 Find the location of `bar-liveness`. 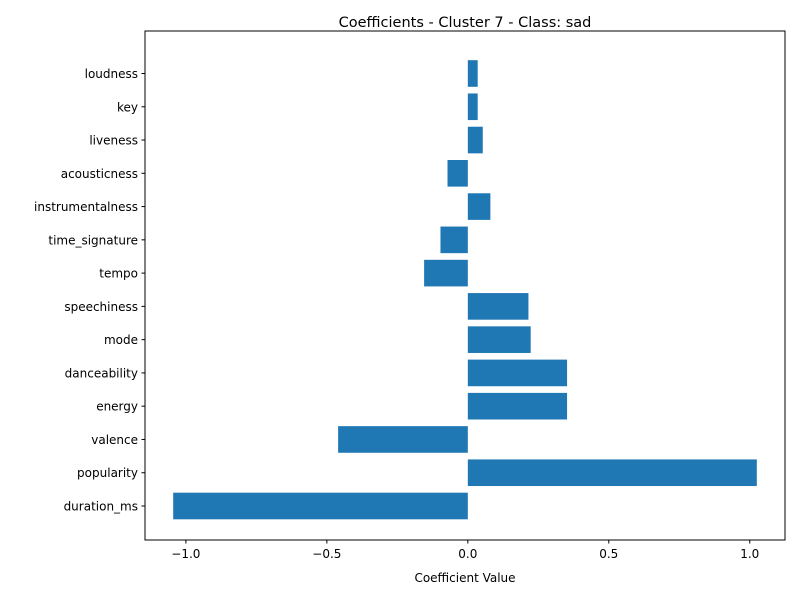

bar-liveness is located at coordinates (475, 140).